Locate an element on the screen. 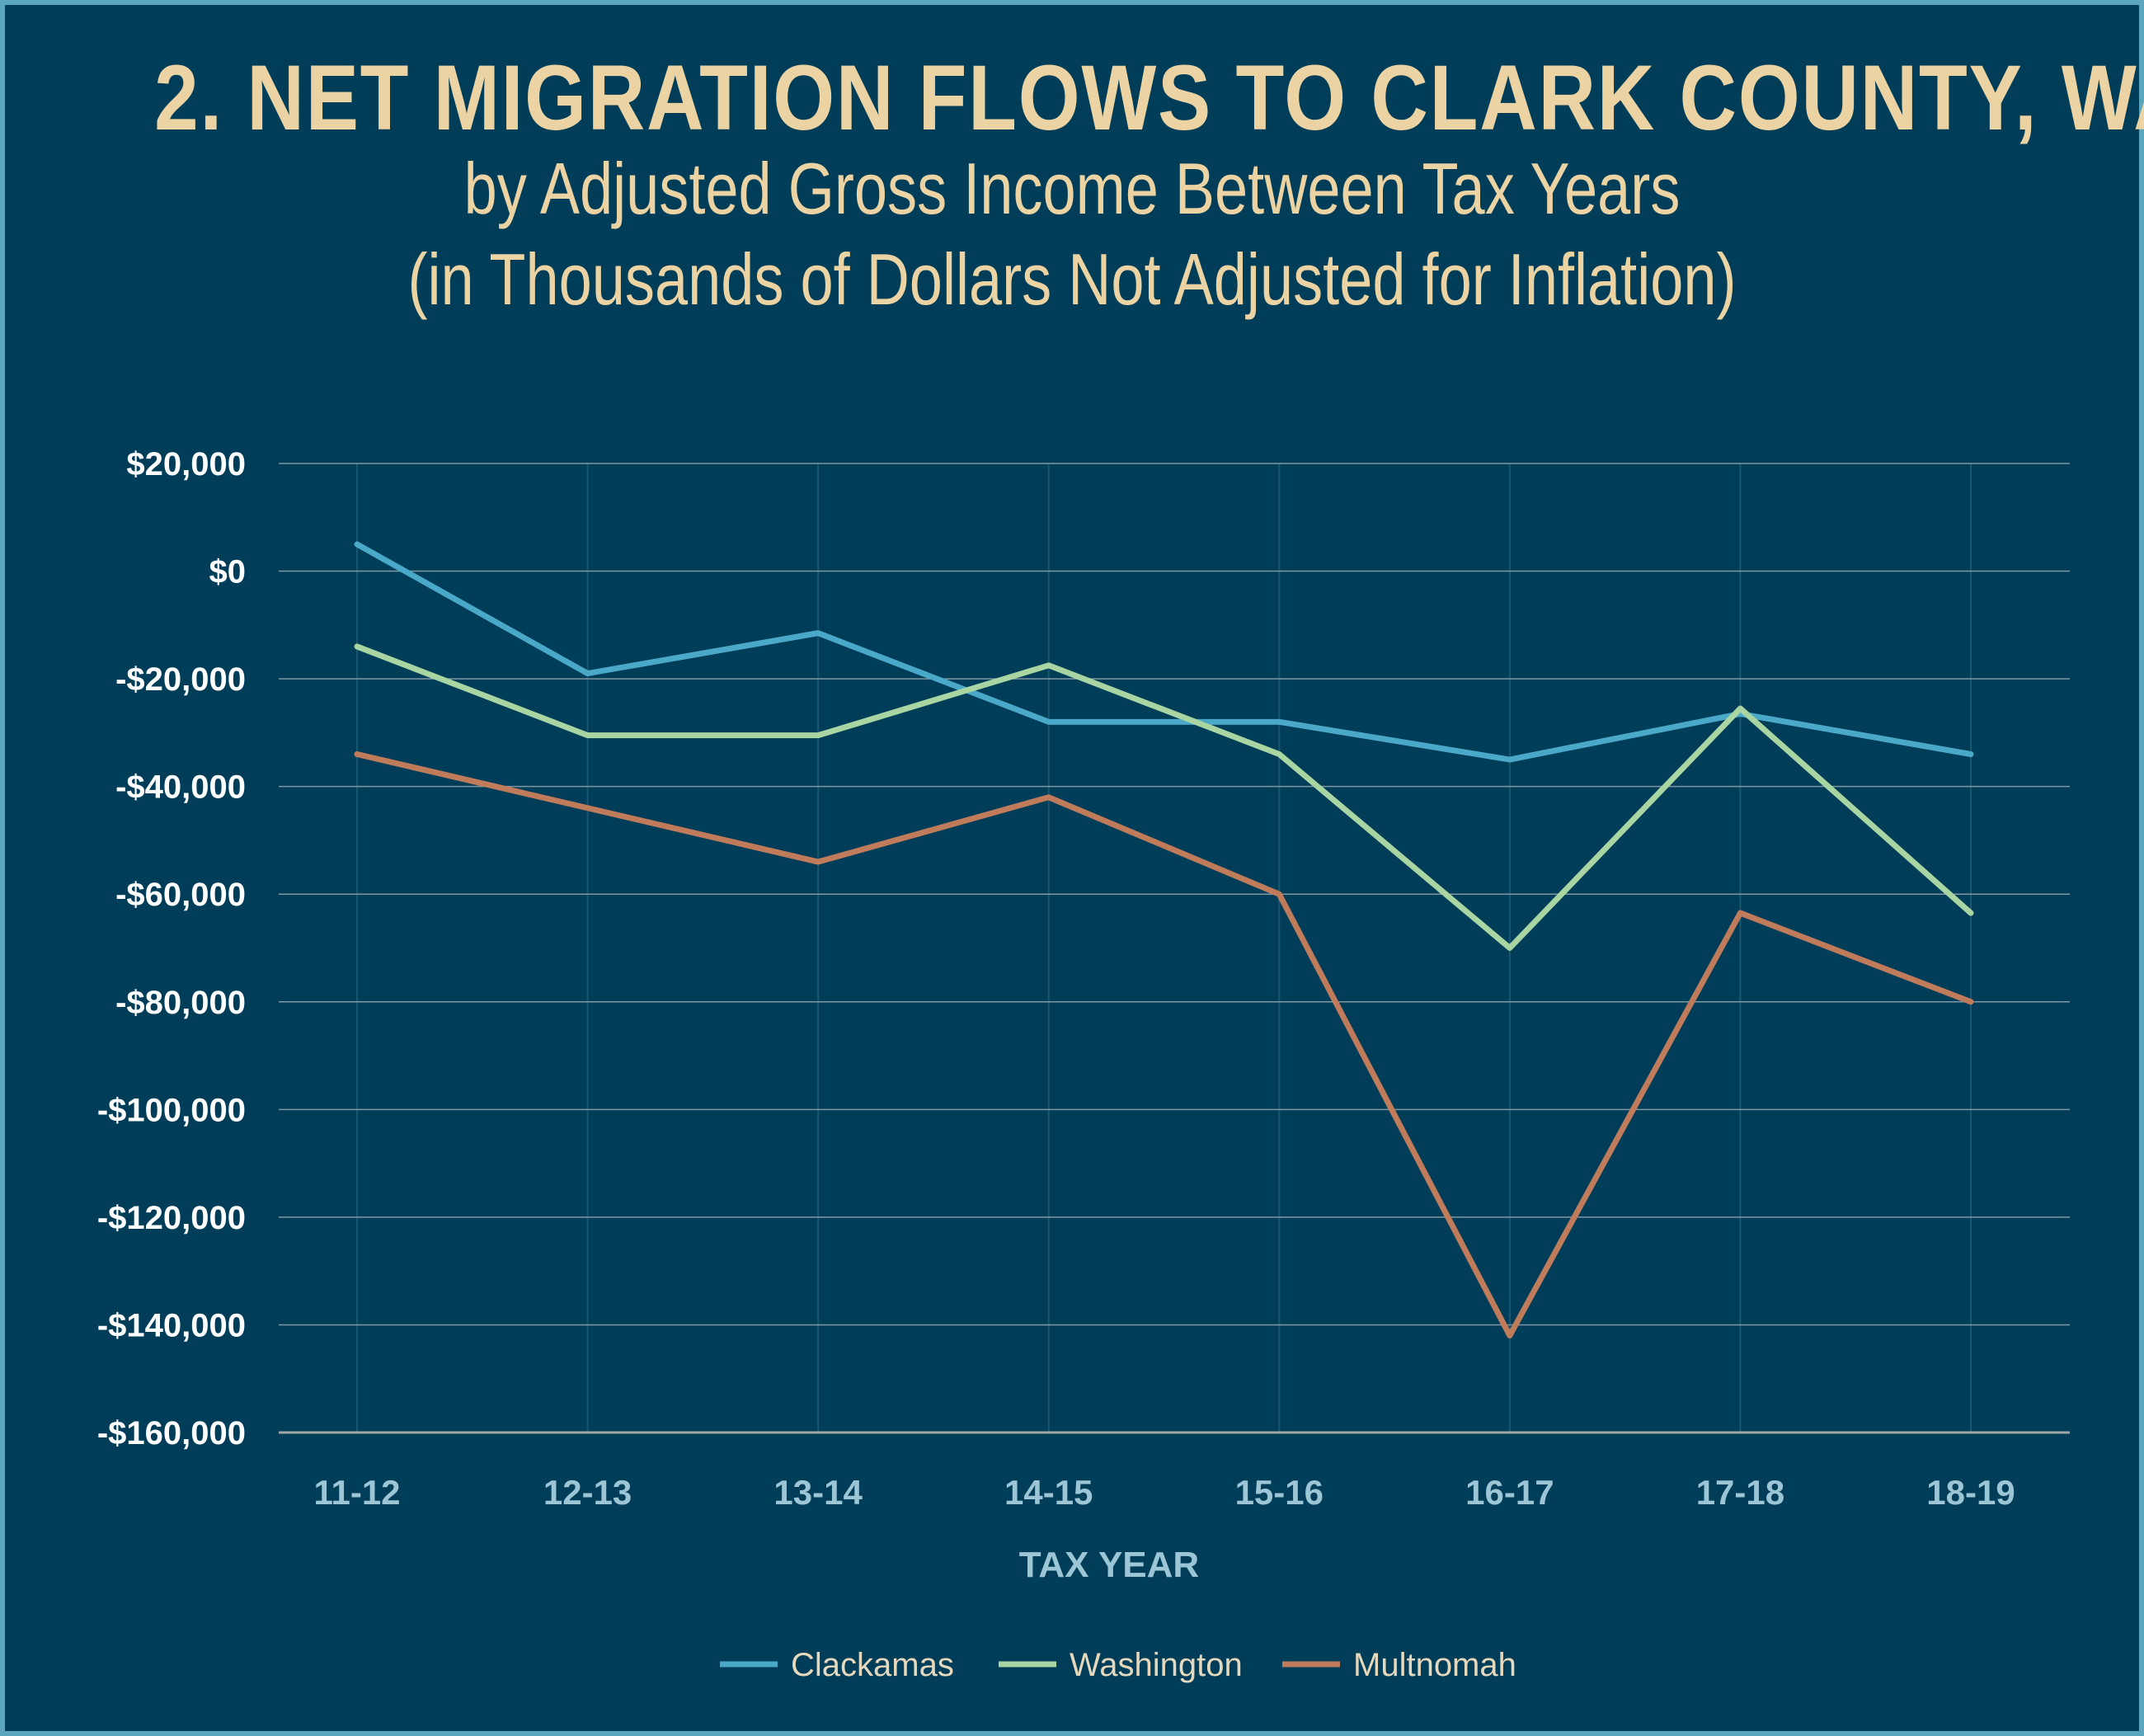  y-tick-label: -$20,000 is located at coordinates (180, 679).